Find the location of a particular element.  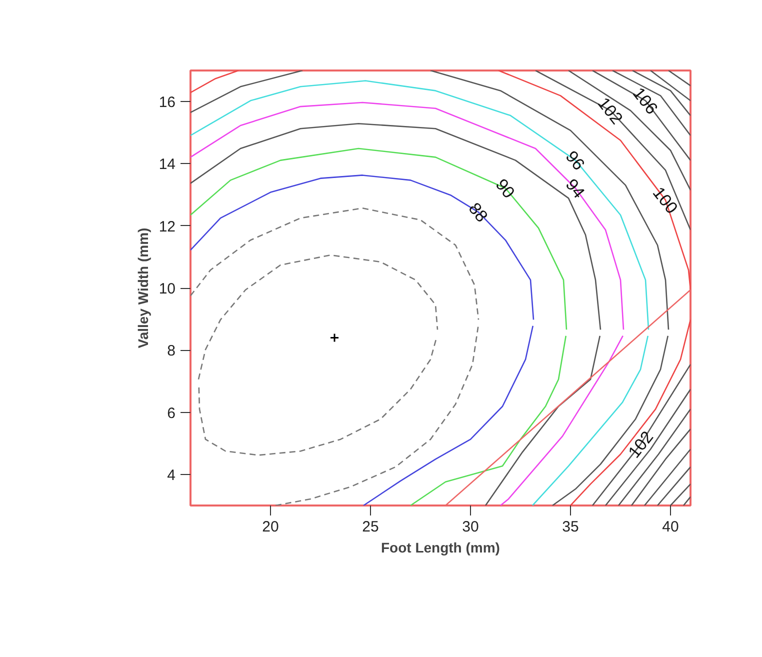

x-tick-label: 40 is located at coordinates (670, 527).